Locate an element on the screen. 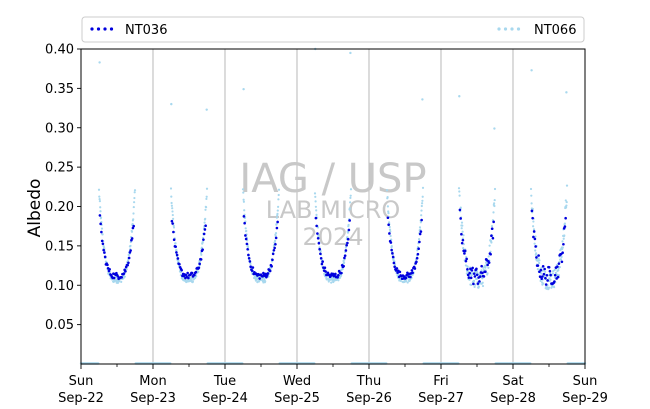  series-nt036 is located at coordinates (332, 247).